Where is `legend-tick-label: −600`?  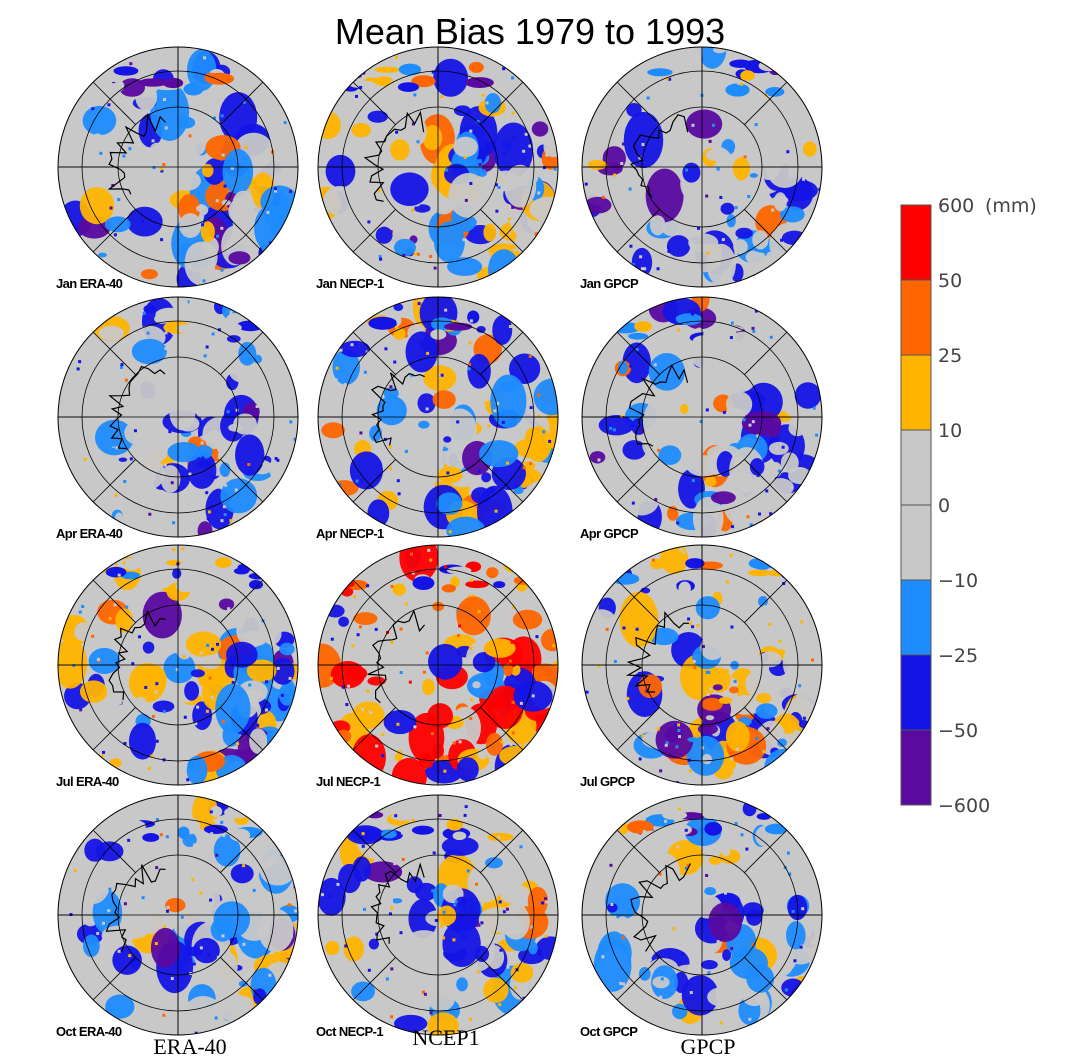 legend-tick-label: −600 is located at coordinates (964, 806).